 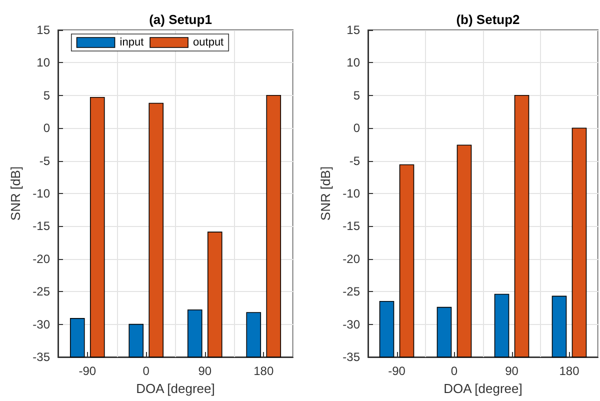 I want to click on chart-title: (b) Setup2, so click(x=488, y=19).